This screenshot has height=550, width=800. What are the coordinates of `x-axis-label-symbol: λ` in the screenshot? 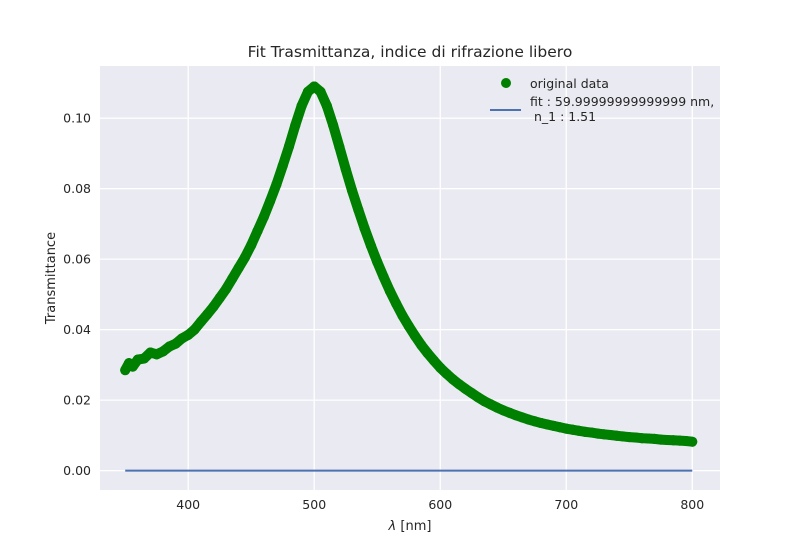 It's located at (392, 526).